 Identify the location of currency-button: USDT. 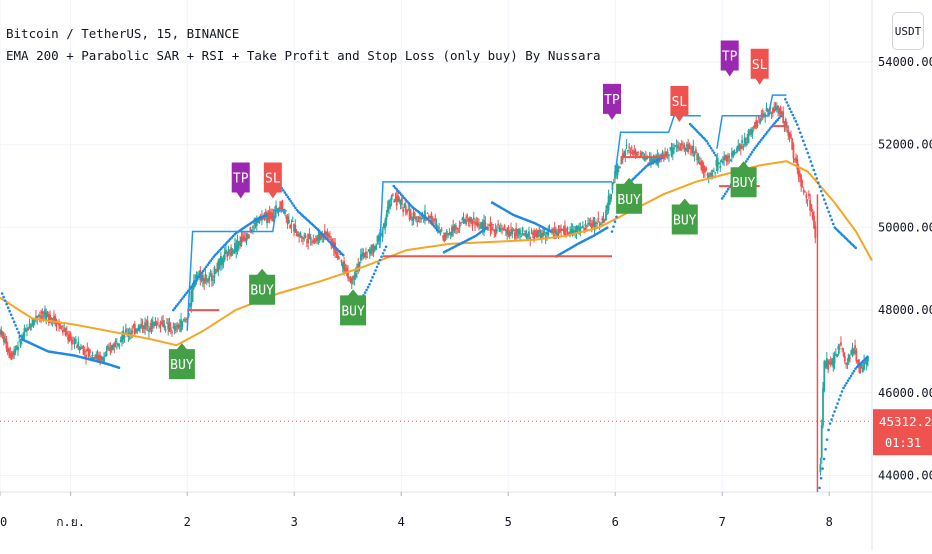
(908, 31).